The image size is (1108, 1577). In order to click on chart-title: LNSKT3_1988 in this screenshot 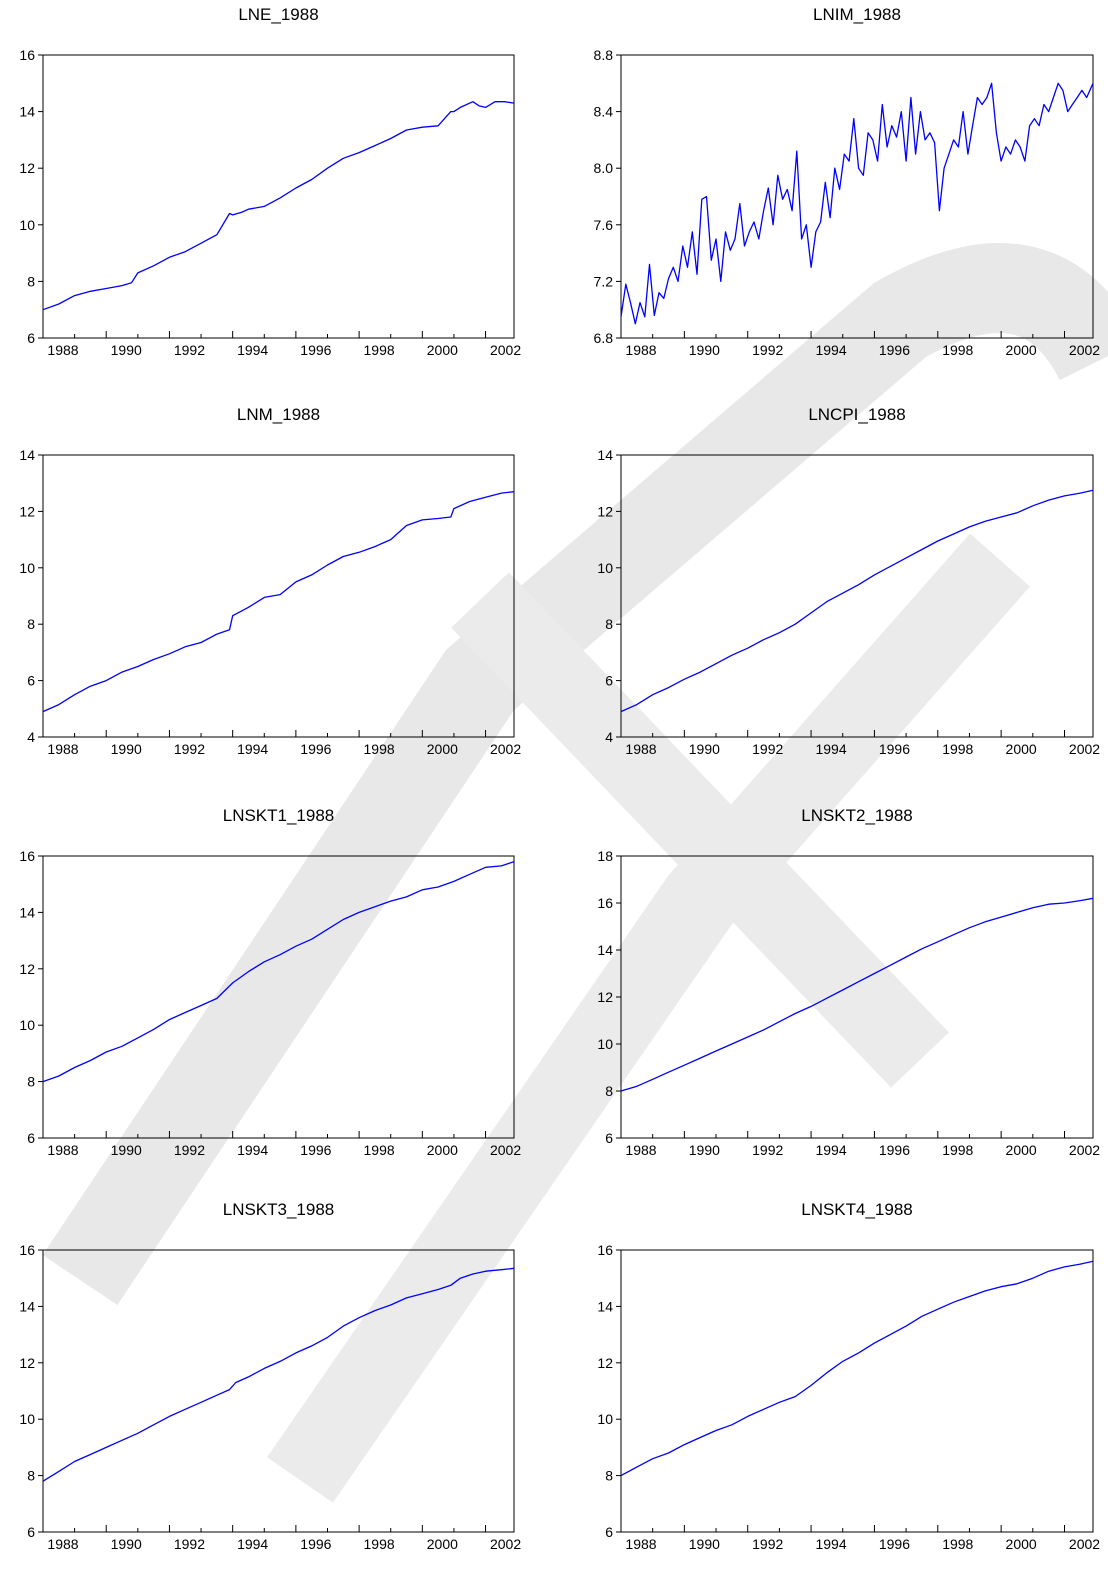, I will do `click(279, 1209)`.